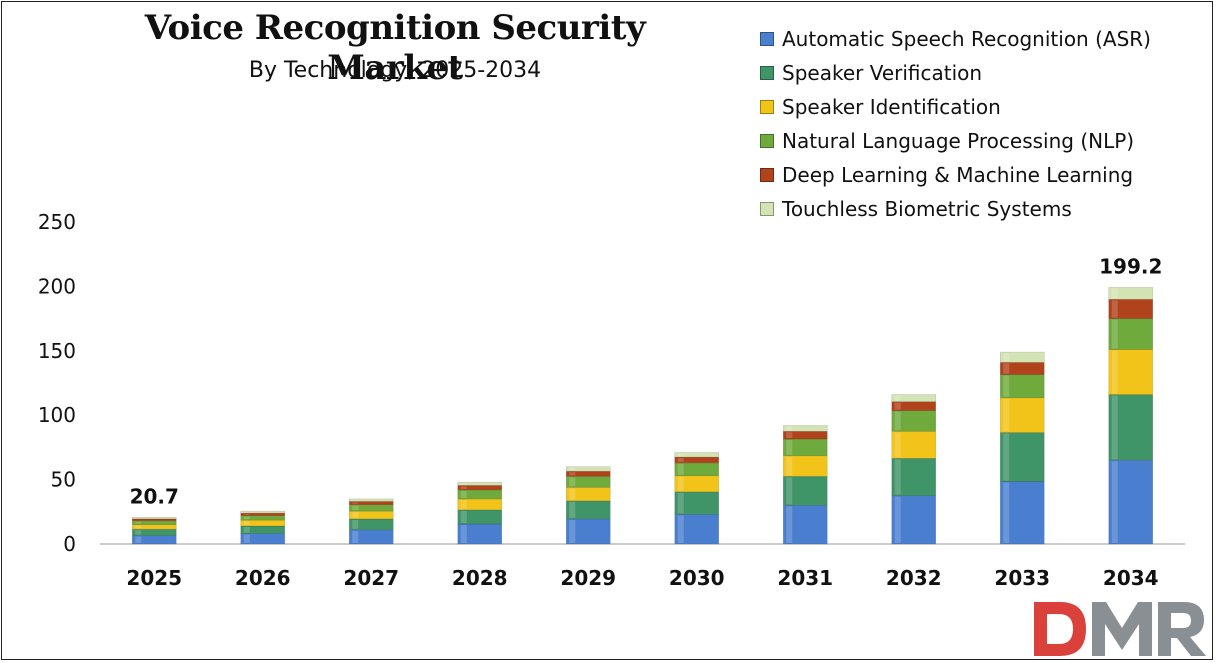  I want to click on legend-label: Natural Language Processing (NLP), so click(958, 141).